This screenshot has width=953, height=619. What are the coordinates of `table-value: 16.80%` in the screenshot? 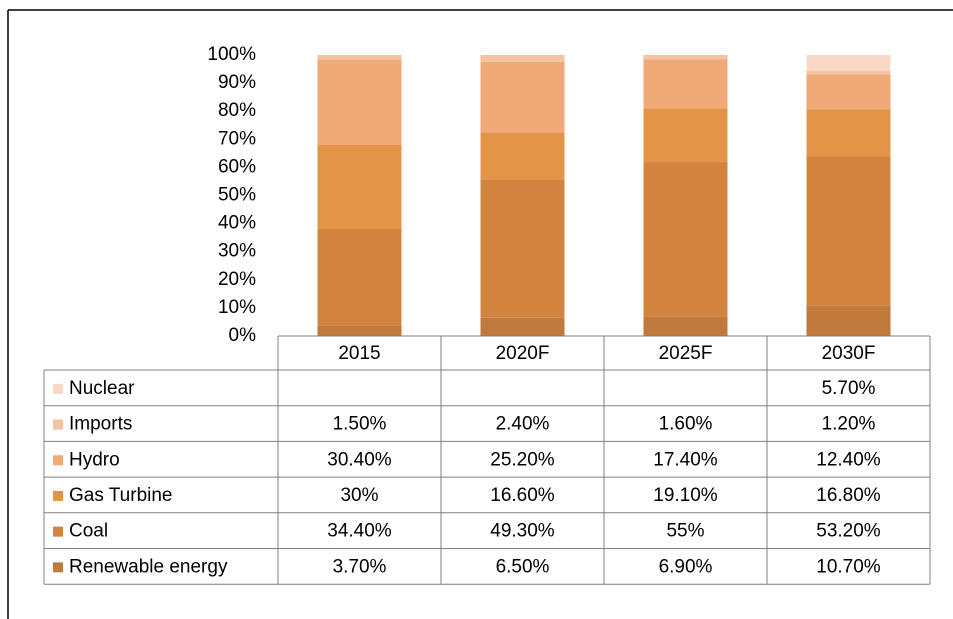 It's located at (848, 495).